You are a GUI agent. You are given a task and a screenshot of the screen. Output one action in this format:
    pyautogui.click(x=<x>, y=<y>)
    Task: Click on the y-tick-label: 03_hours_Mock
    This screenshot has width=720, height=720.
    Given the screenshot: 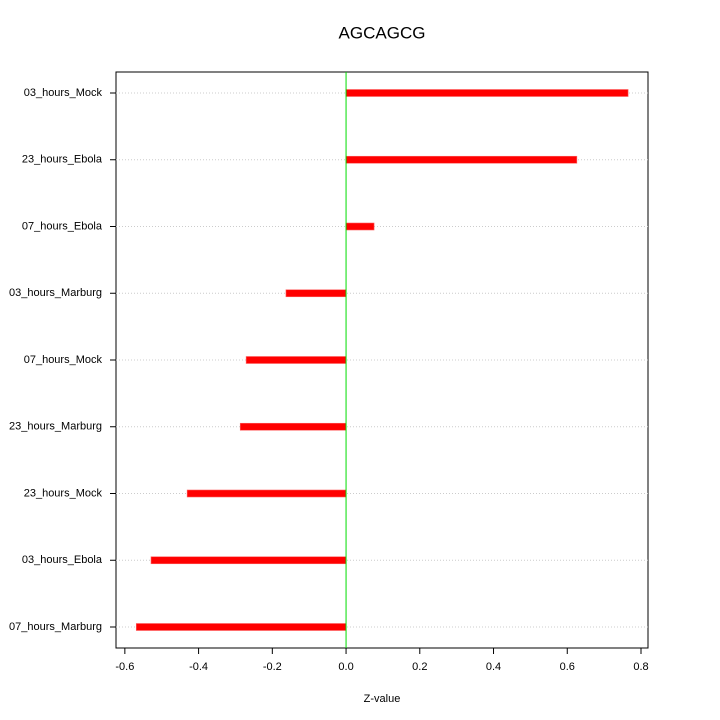 What is the action you would take?
    pyautogui.click(x=63, y=93)
    